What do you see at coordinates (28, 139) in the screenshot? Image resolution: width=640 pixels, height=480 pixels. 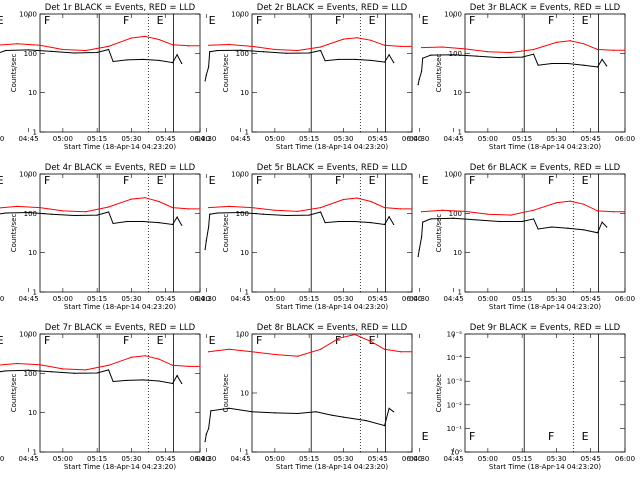 I see `x-tick-label: 04:45` at bounding box center [28, 139].